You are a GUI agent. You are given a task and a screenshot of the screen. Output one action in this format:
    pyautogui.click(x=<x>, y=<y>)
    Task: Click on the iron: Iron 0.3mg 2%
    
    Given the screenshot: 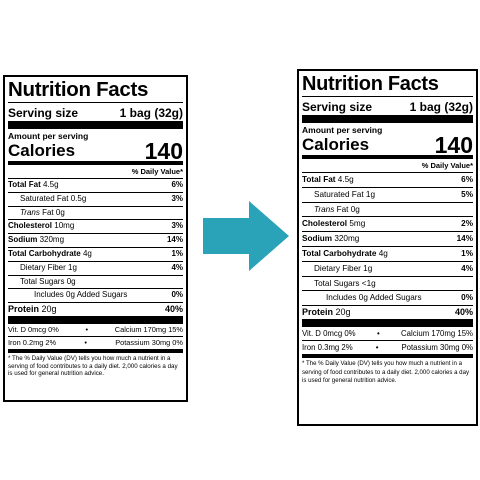 What is the action you would take?
    pyautogui.click(x=327, y=348)
    